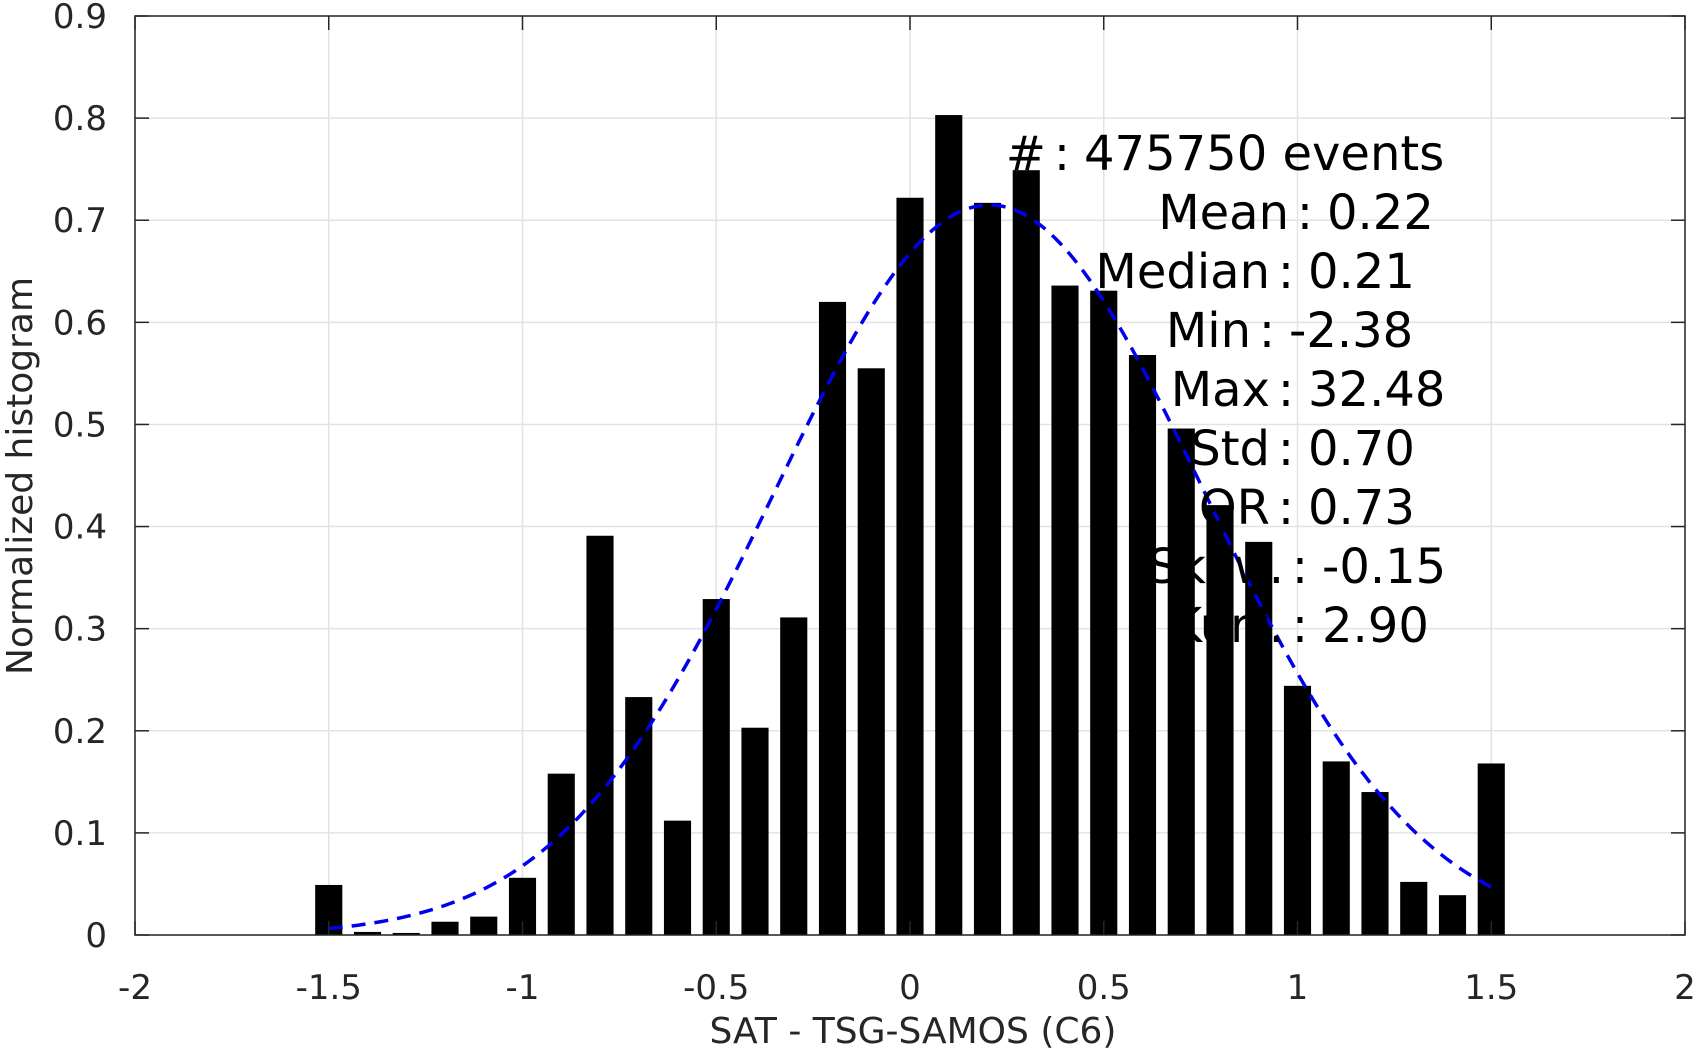 The height and width of the screenshot is (1053, 1703). Describe the element at coordinates (1298, 988) in the screenshot. I see `x-tick-label-6: 1` at that location.